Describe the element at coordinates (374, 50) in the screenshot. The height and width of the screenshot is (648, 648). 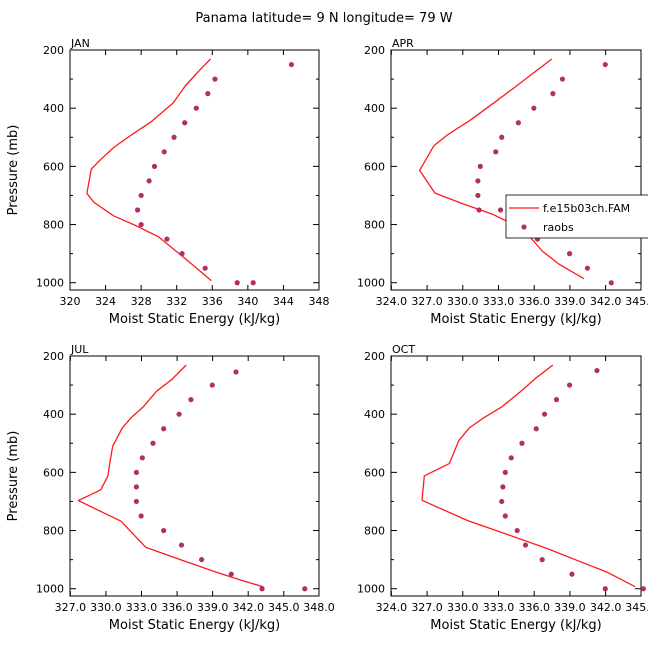
I see `y-tick-label-apr: 200` at that location.